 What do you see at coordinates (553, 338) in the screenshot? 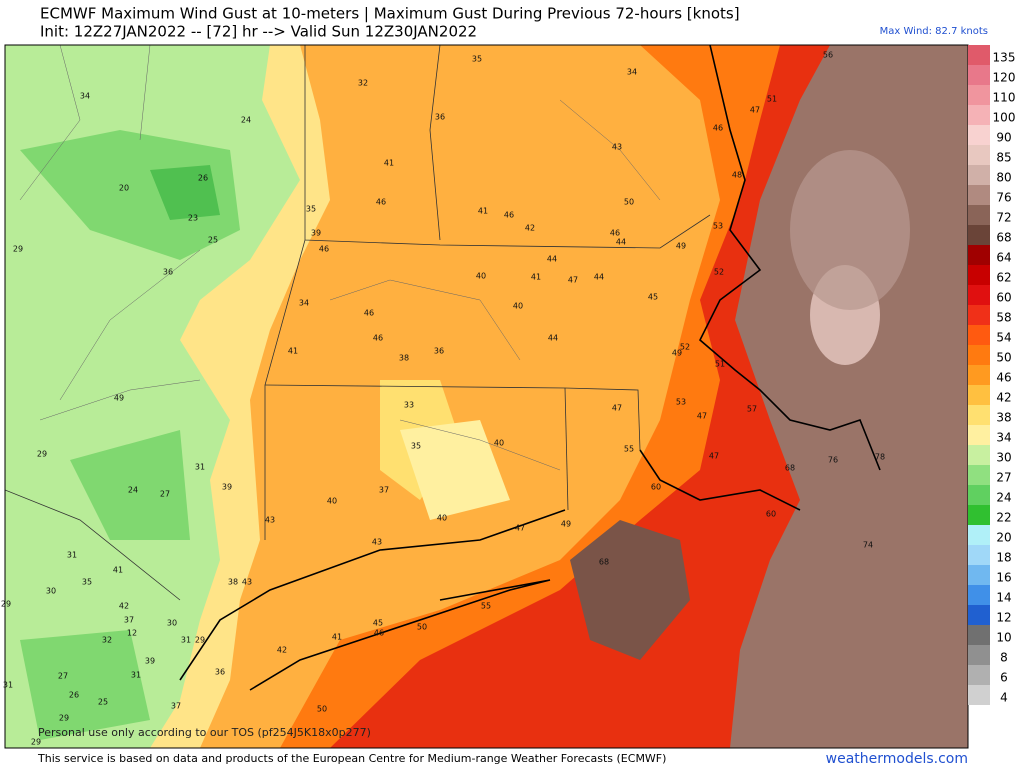
I see `station-value: 44` at bounding box center [553, 338].